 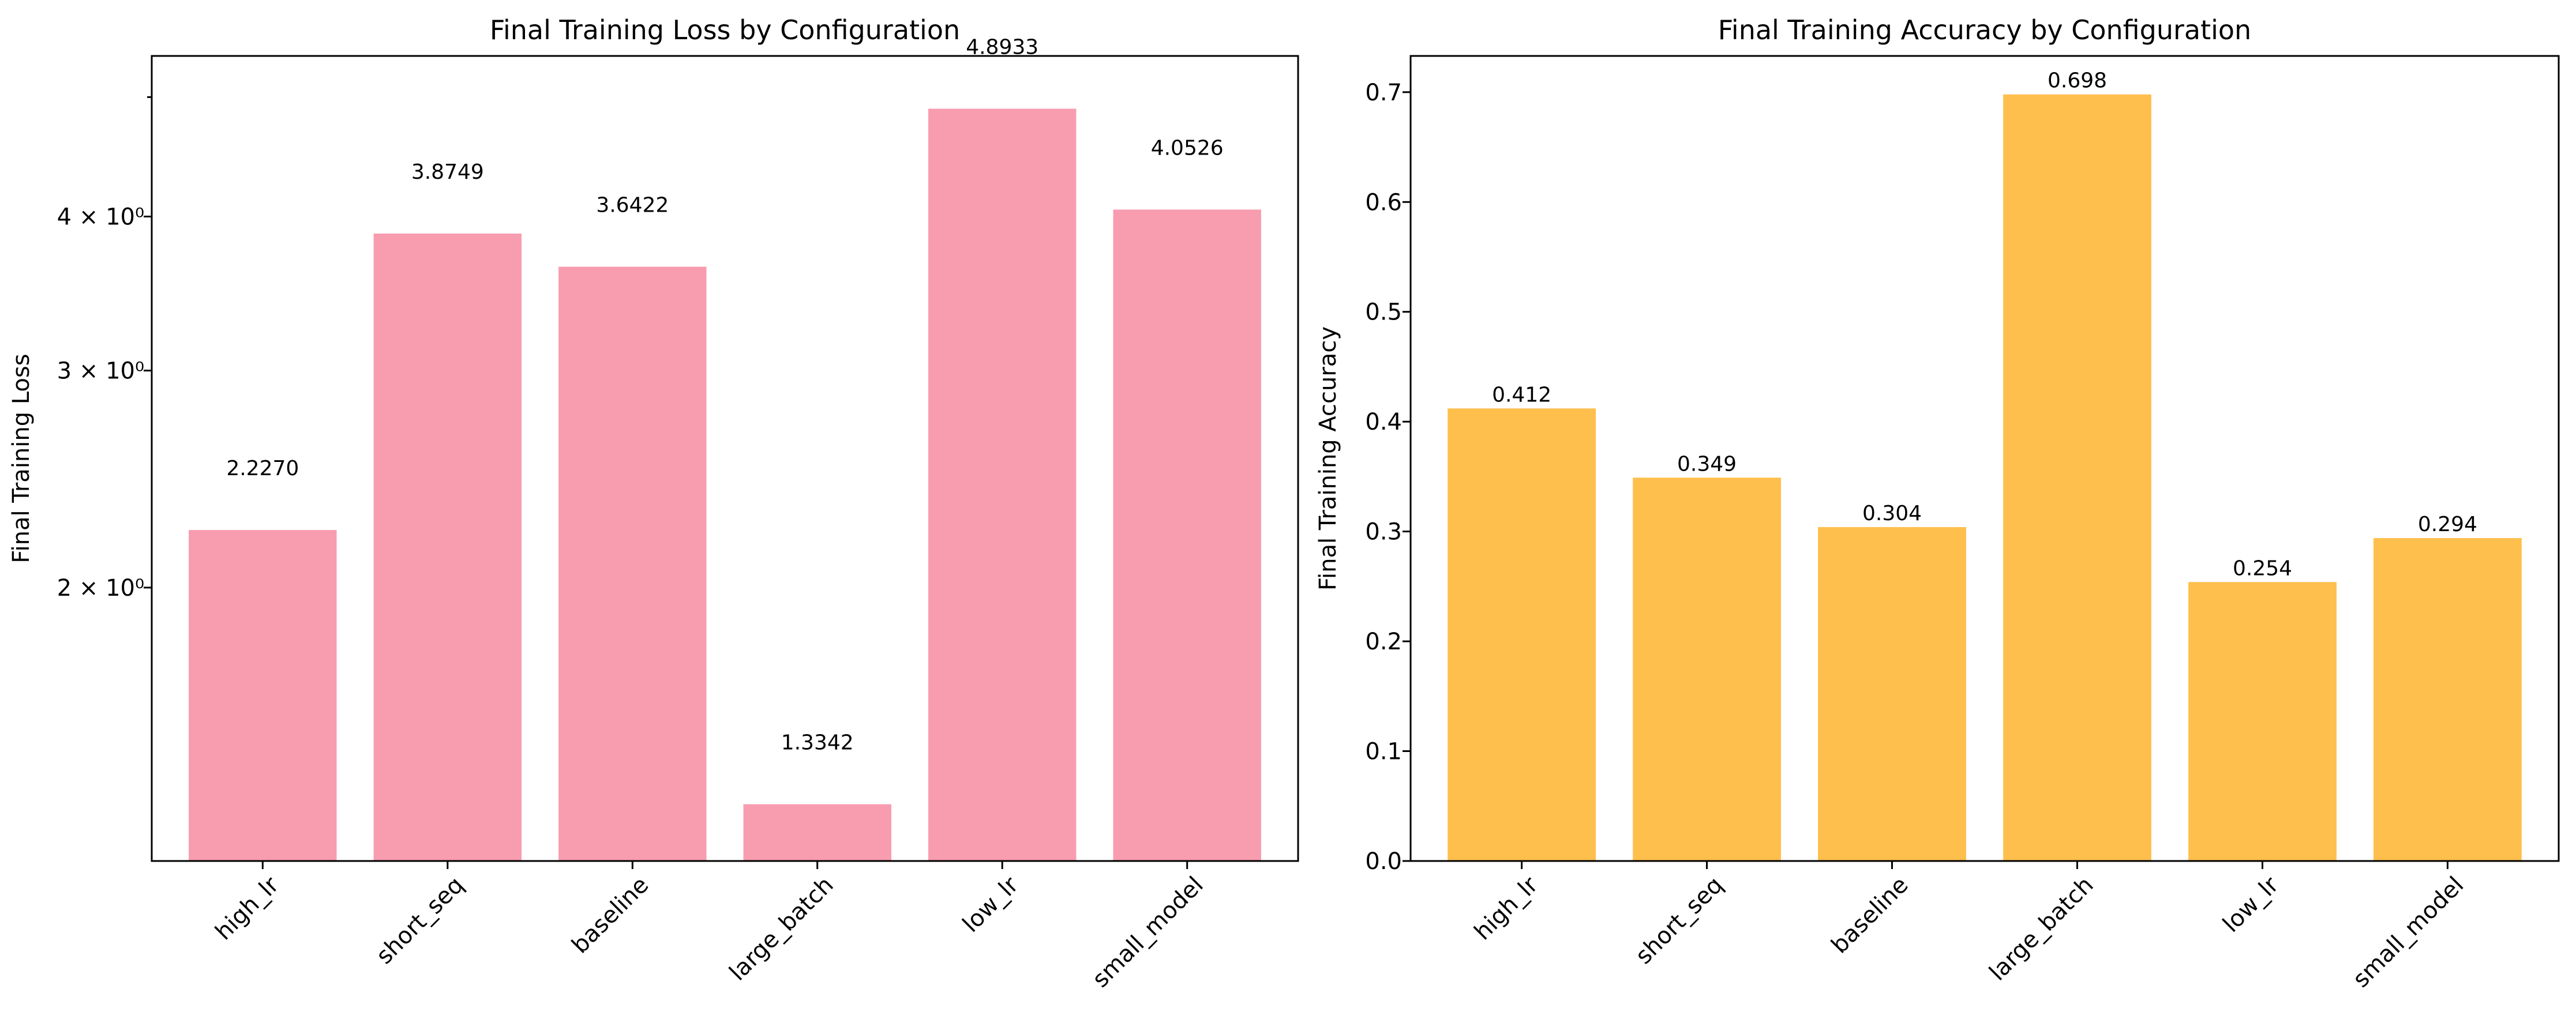 I want to click on y-tick-label: 0.5, so click(x=1383, y=312).